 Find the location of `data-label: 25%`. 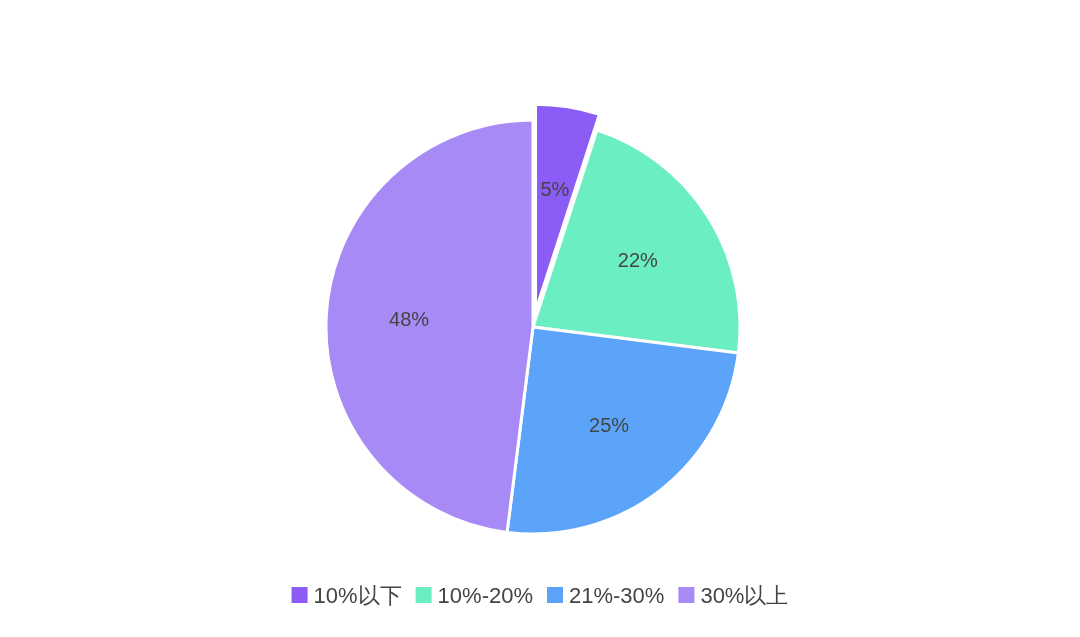

data-label: 25% is located at coordinates (609, 425).